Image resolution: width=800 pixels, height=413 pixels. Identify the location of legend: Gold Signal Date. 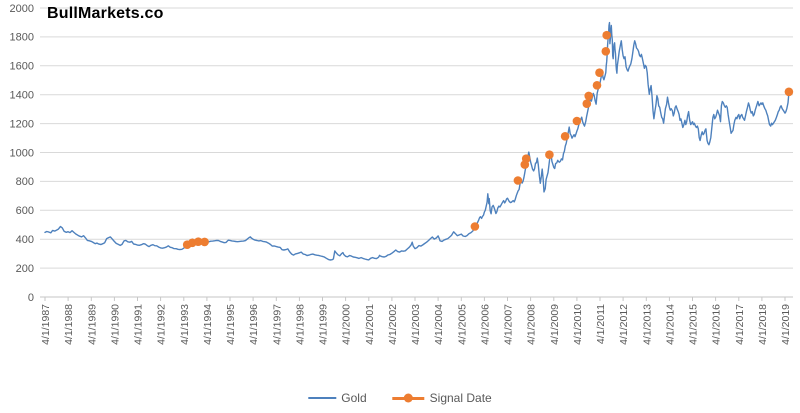
(400, 398).